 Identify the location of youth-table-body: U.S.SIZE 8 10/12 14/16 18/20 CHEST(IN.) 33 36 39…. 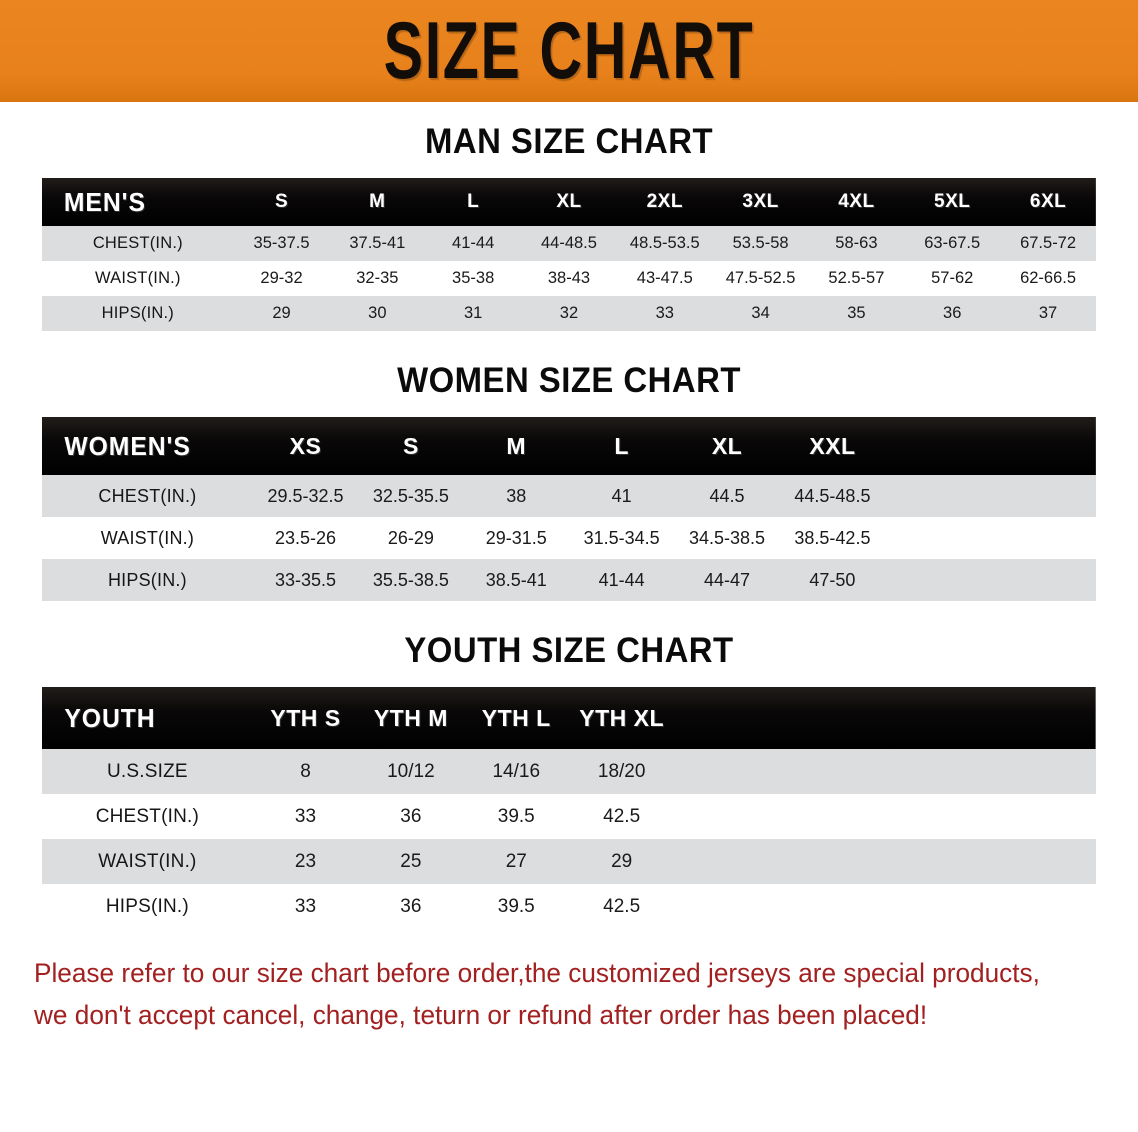
(569, 839).